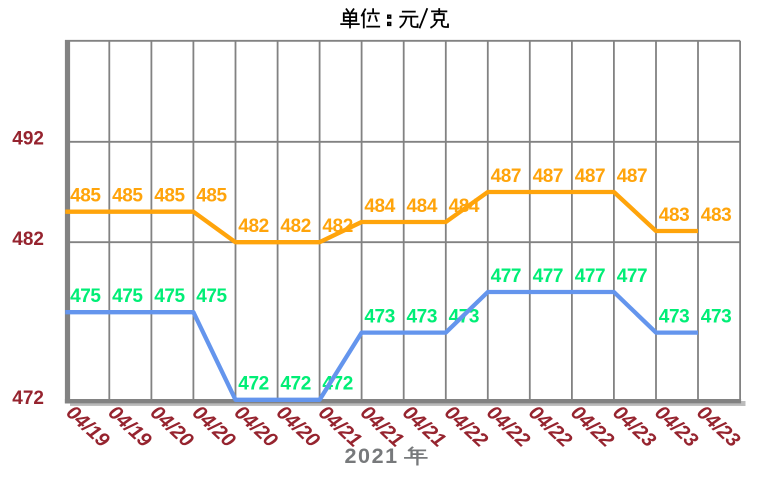 This screenshot has height=482, width=758. I want to click on svg-text: 492, so click(28, 139).